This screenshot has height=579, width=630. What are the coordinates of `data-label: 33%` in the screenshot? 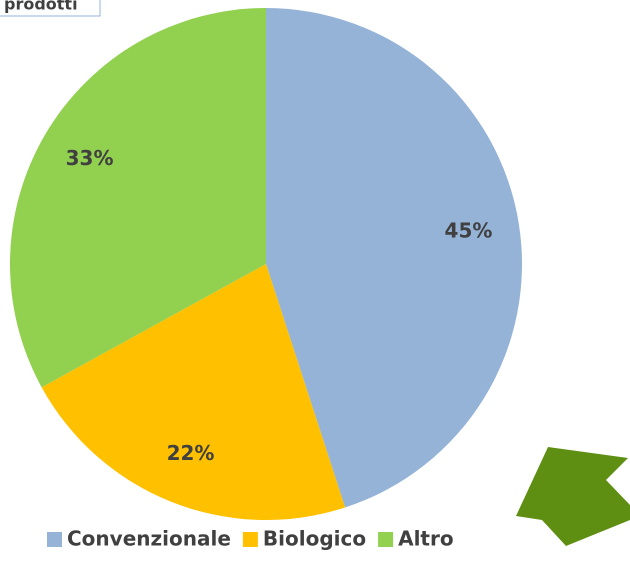 It's located at (90, 158).